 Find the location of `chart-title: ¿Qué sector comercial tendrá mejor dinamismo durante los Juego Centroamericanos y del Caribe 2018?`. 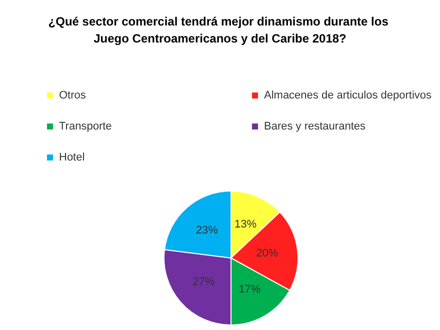

chart-title: ¿Qué sector comercial tendrá mejor dinamismo durante los Juego Centroamericanos y del Caribe 2018? is located at coordinates (220, 30).